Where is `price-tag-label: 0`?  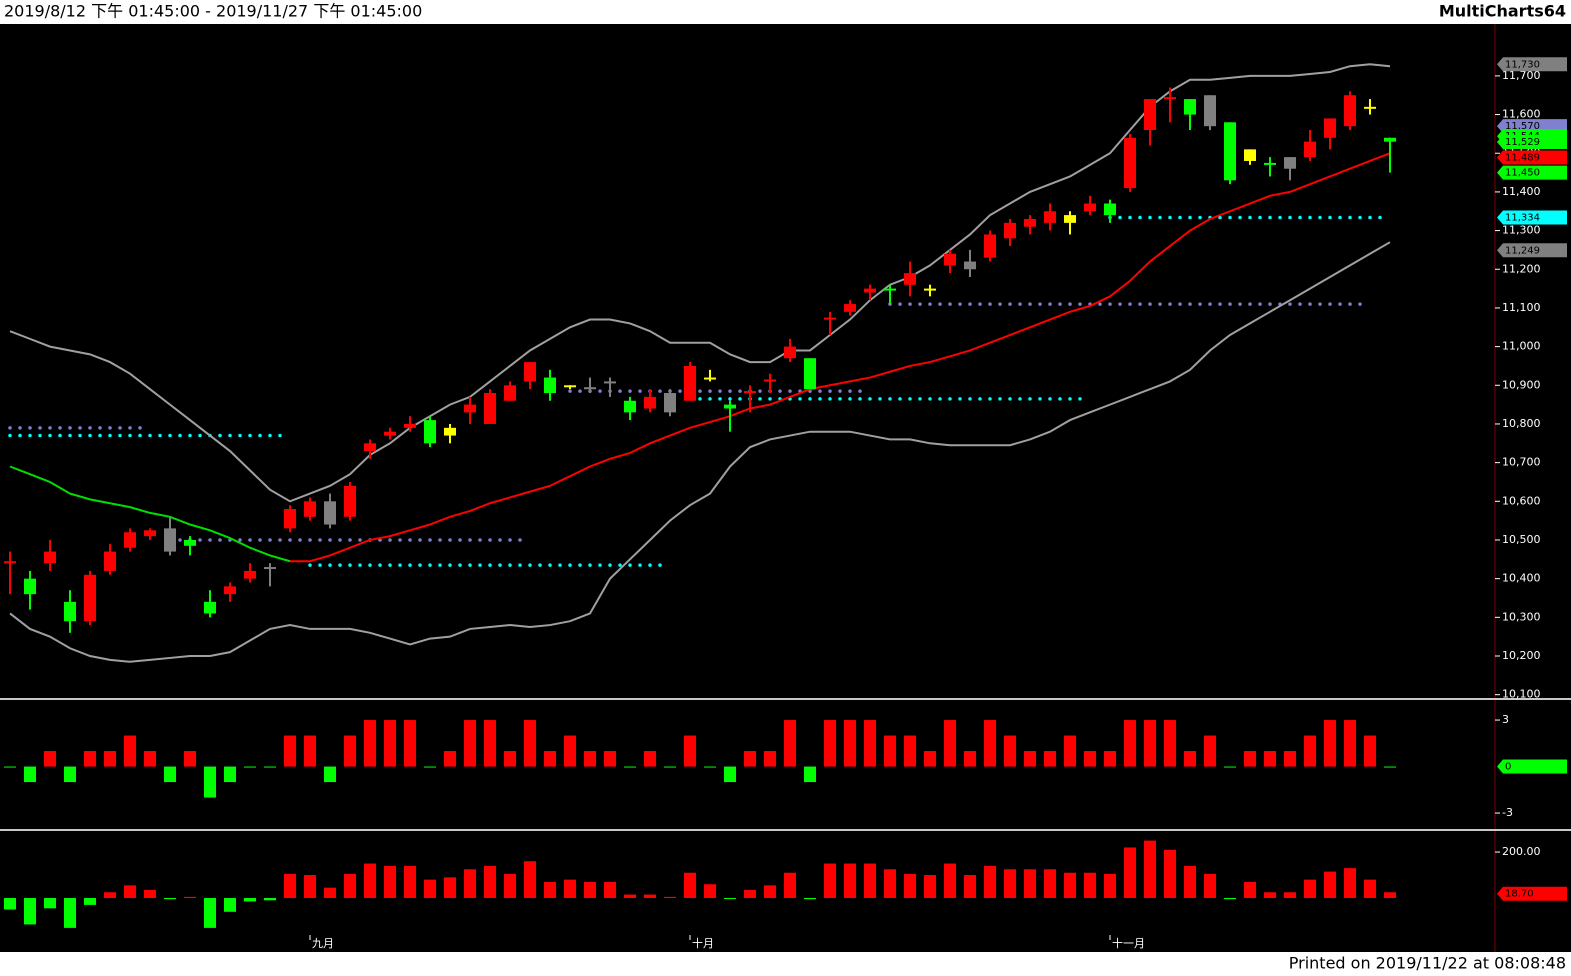 price-tag-label: 0 is located at coordinates (1508, 767).